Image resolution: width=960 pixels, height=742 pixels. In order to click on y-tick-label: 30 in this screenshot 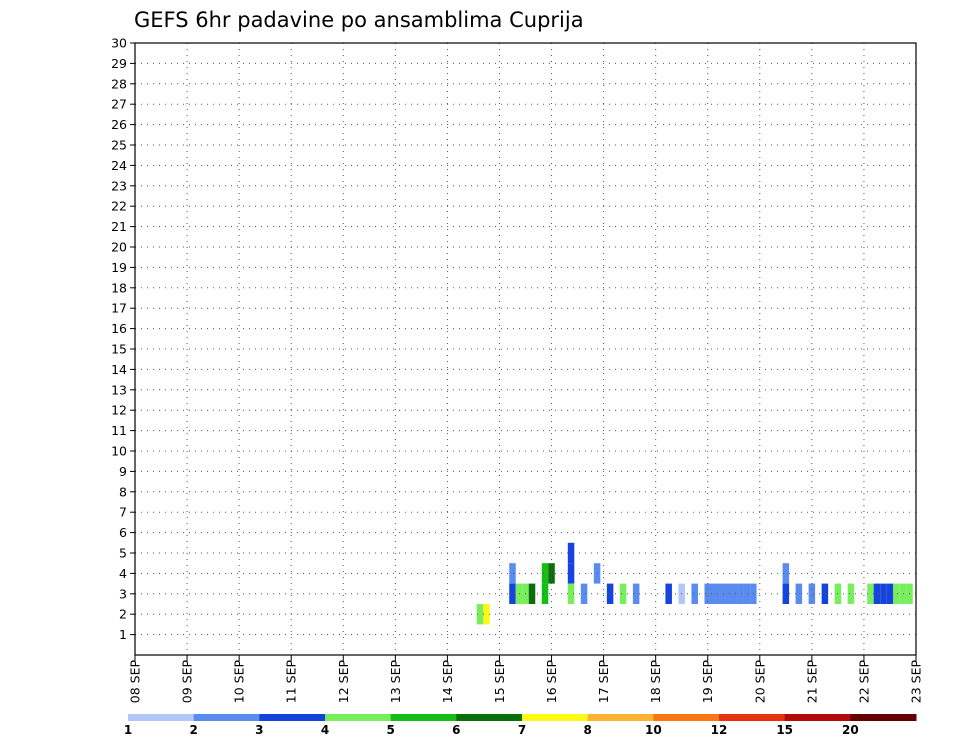, I will do `click(119, 43)`.